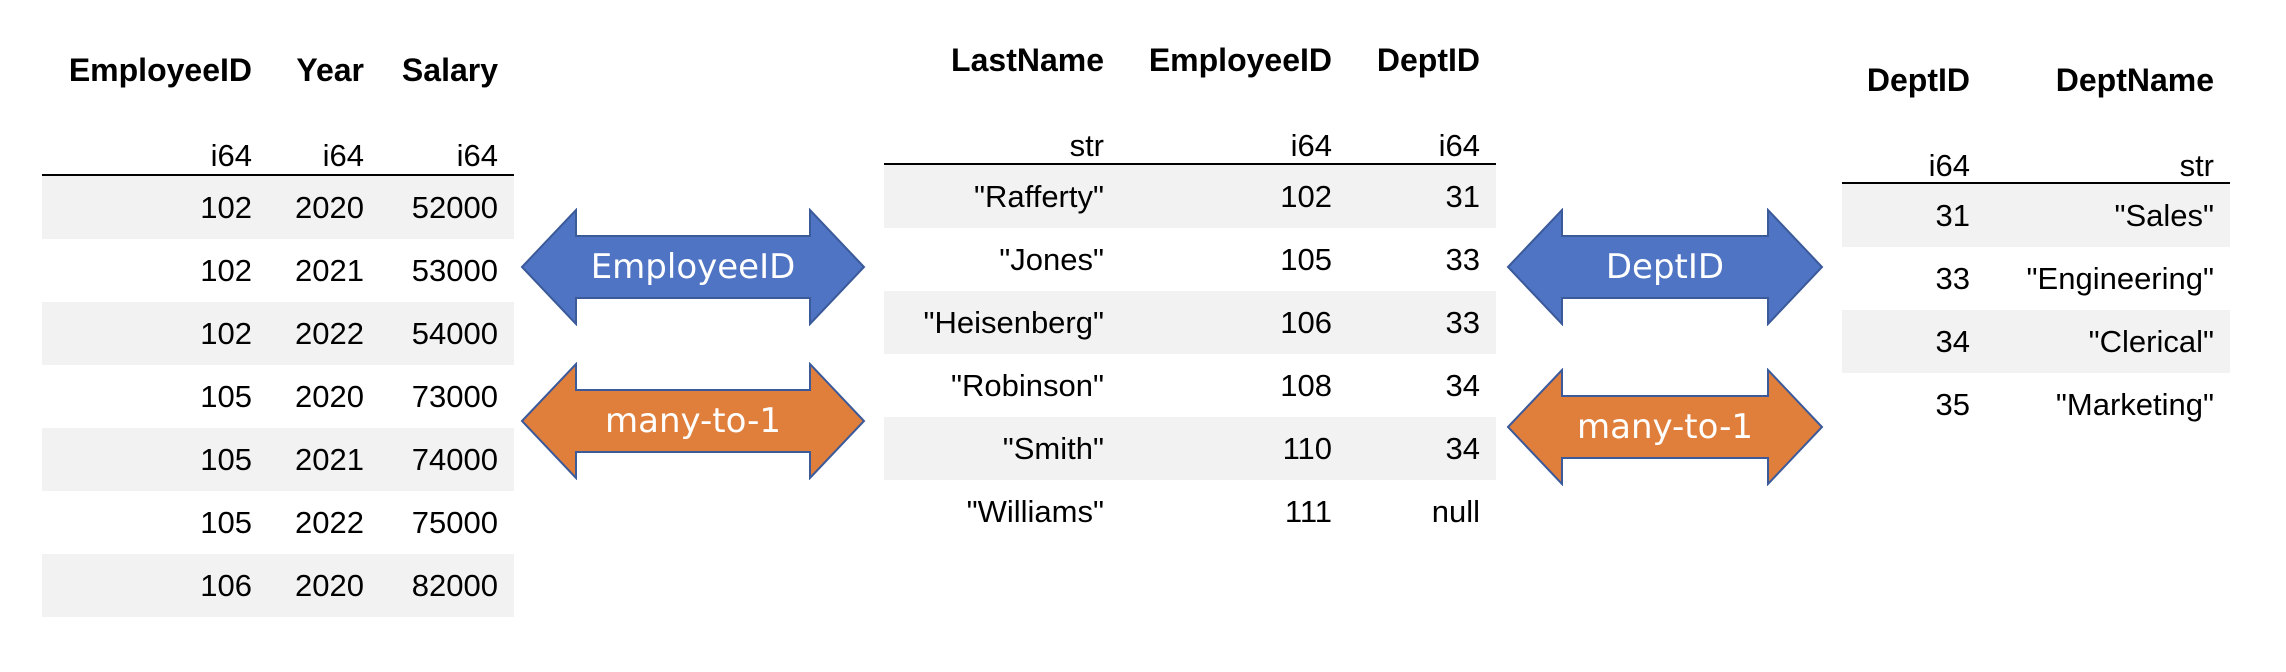 The image size is (2286, 672). What do you see at coordinates (278, 270) in the screenshot?
I see `table-row: 102 2021 53000` at bounding box center [278, 270].